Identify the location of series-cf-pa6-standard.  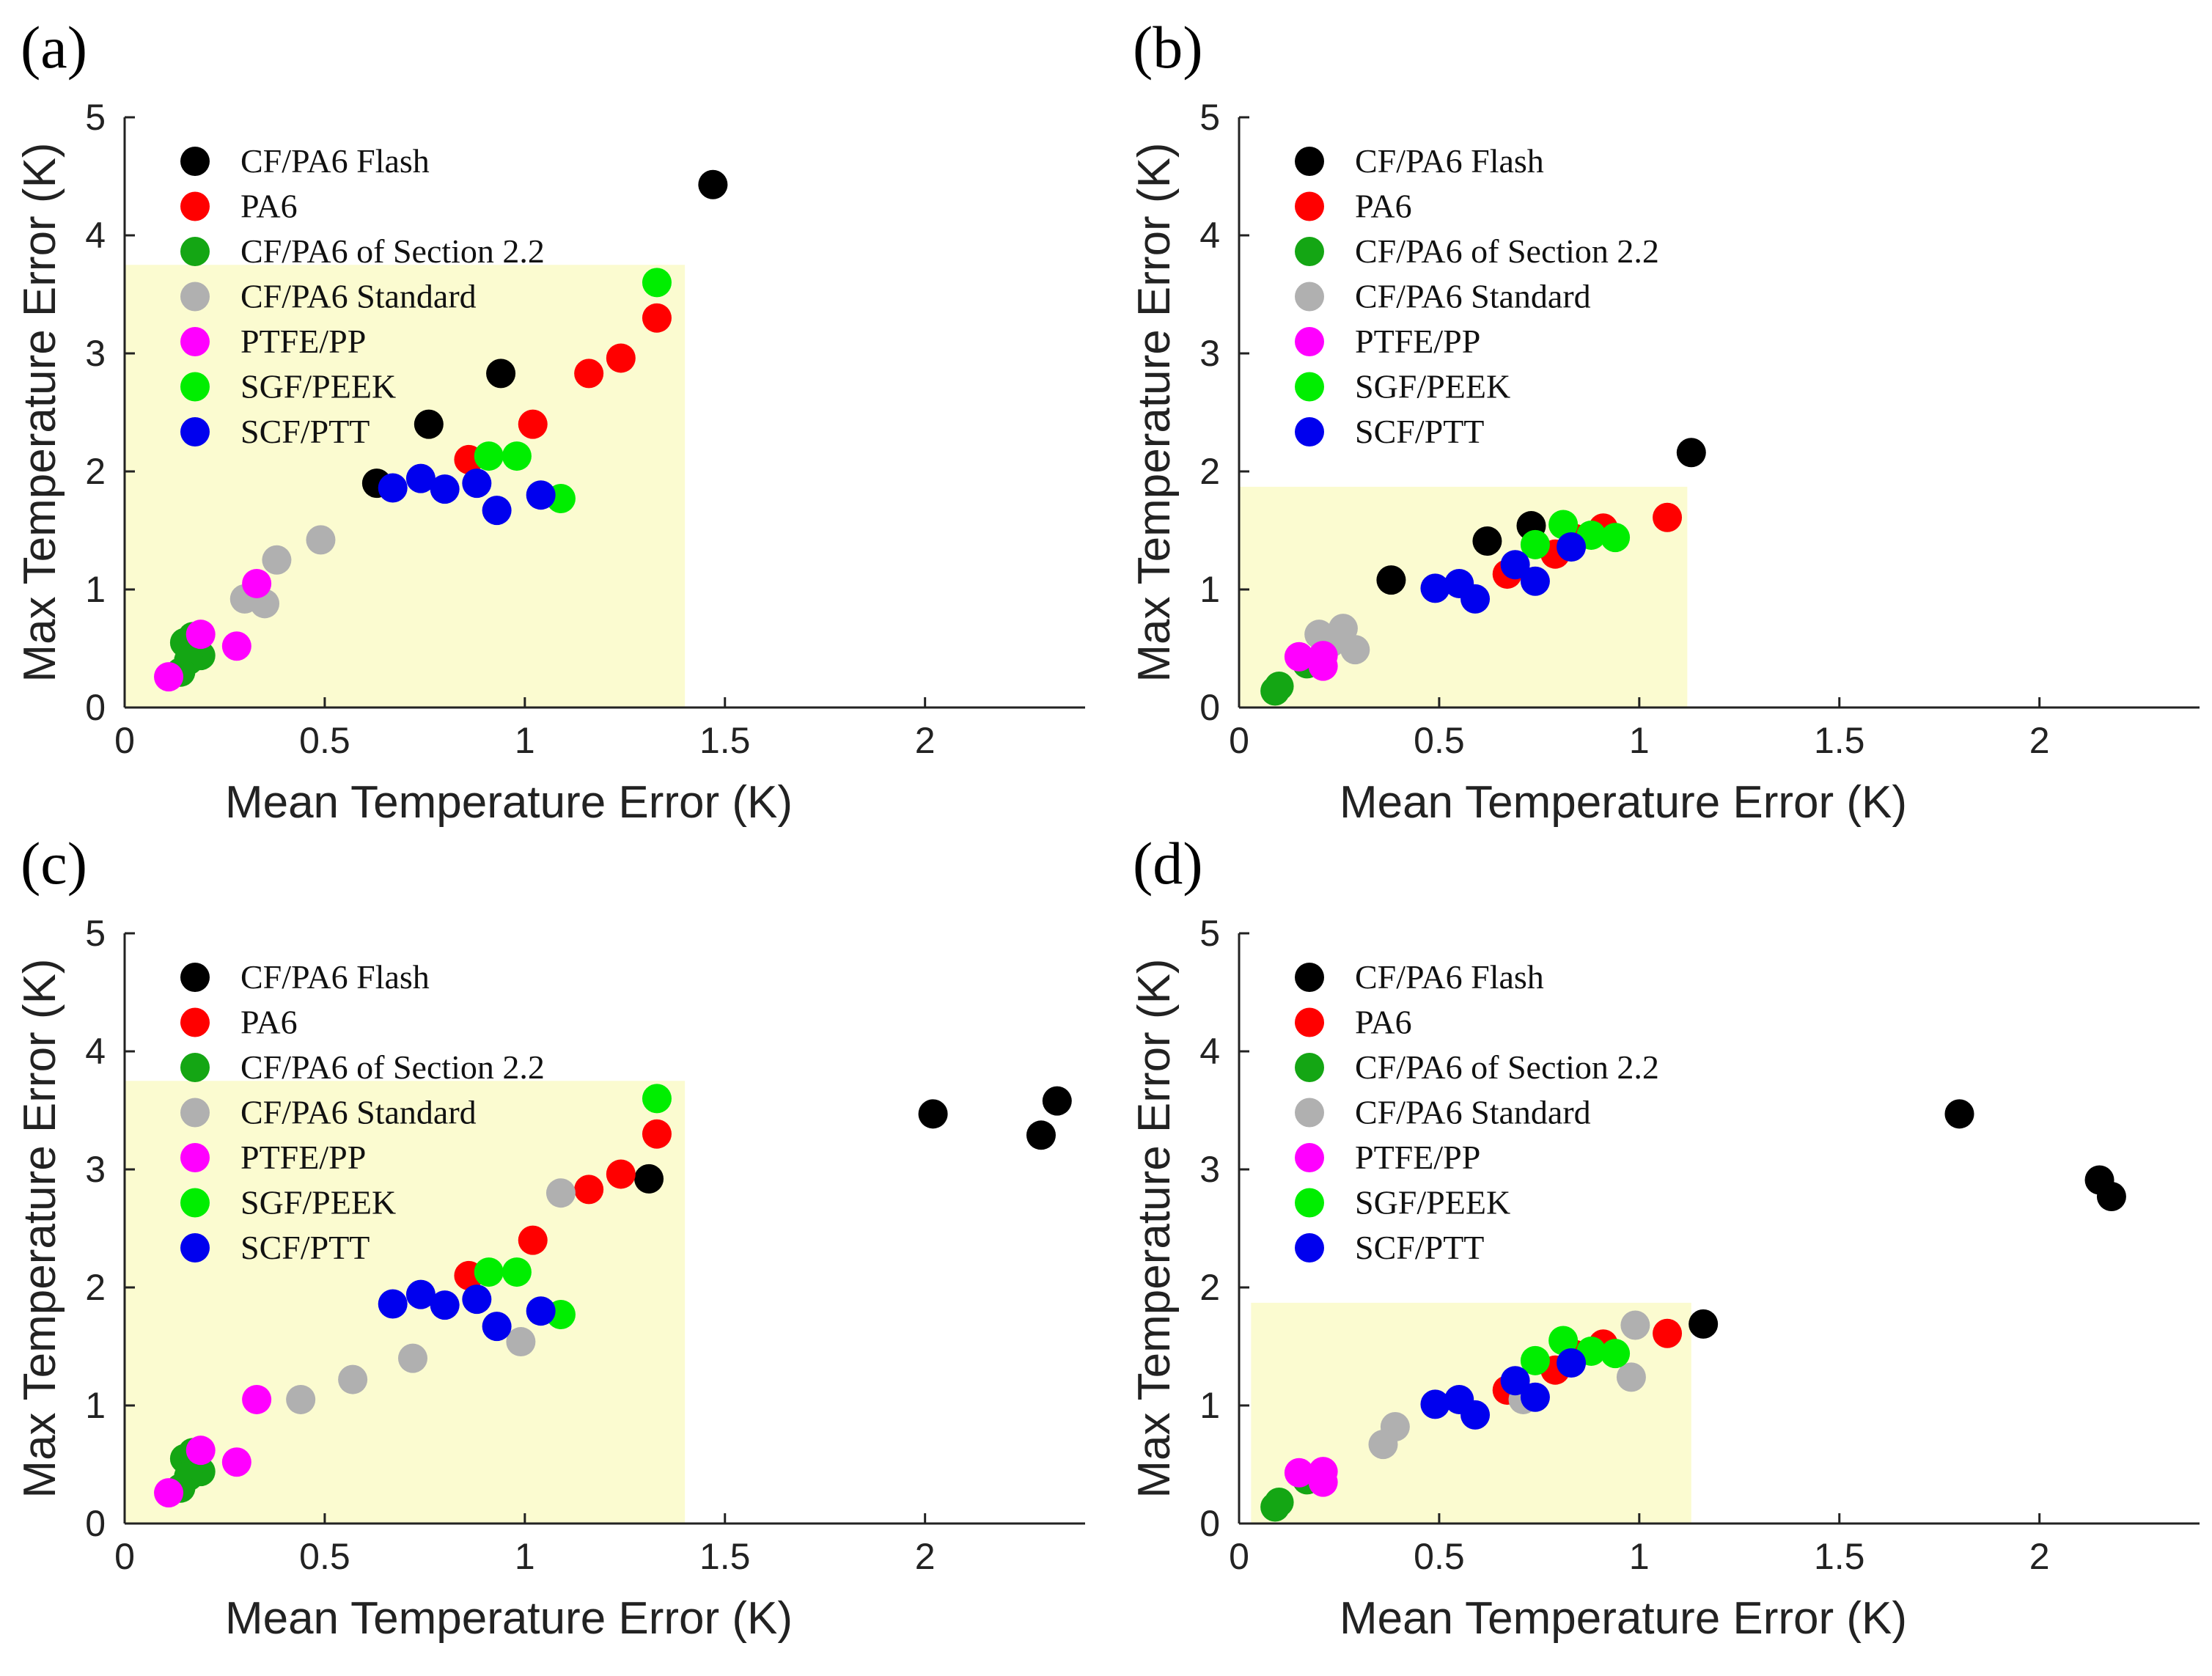
(1337, 639).